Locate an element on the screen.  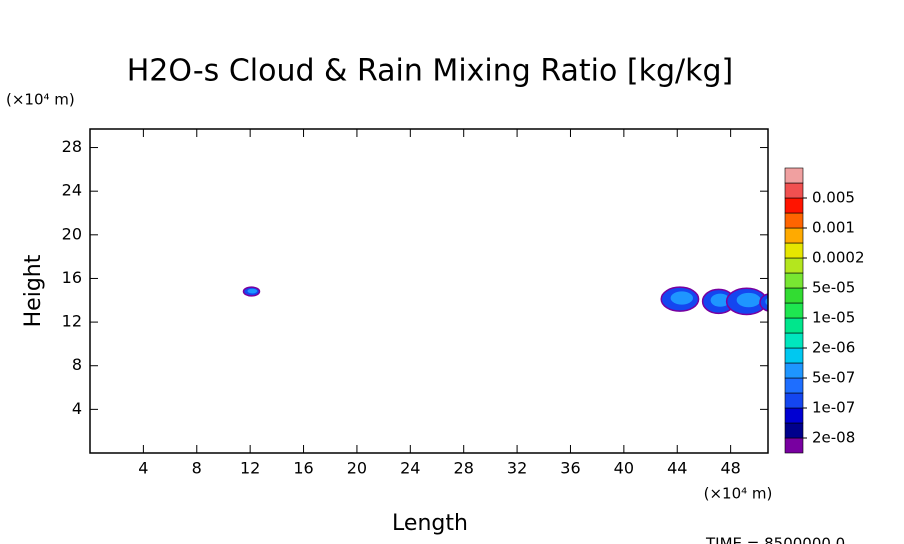
y-tick-label: 12 is located at coordinates (72, 321).